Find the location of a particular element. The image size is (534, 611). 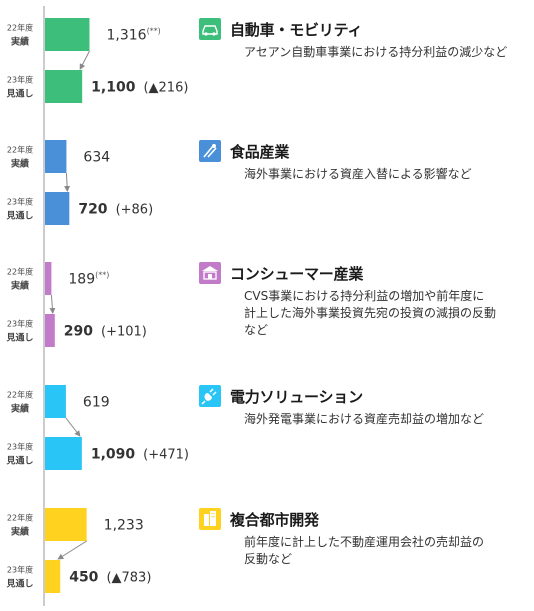

value-label-curr: 1,090 (+471) is located at coordinates (140, 455).